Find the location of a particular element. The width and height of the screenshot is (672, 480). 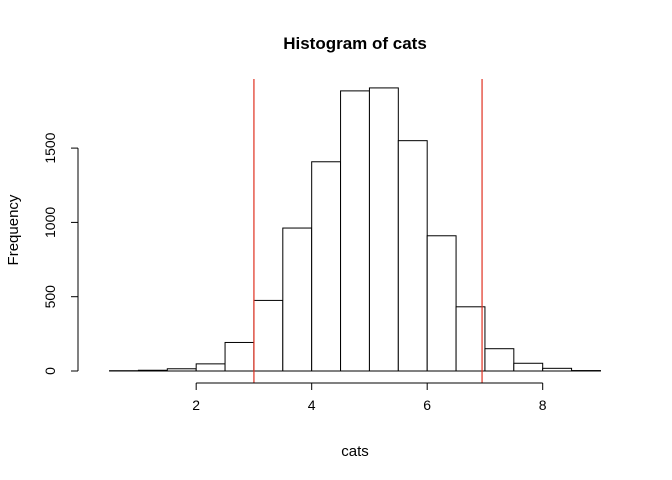

x-tick-label-2: 6 is located at coordinates (427, 405).